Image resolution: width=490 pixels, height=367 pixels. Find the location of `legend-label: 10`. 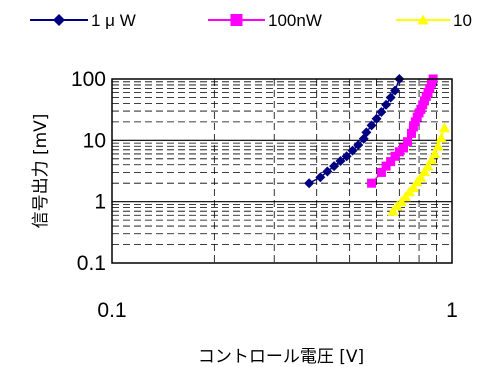

legend-label: 10 is located at coordinates (462, 20).